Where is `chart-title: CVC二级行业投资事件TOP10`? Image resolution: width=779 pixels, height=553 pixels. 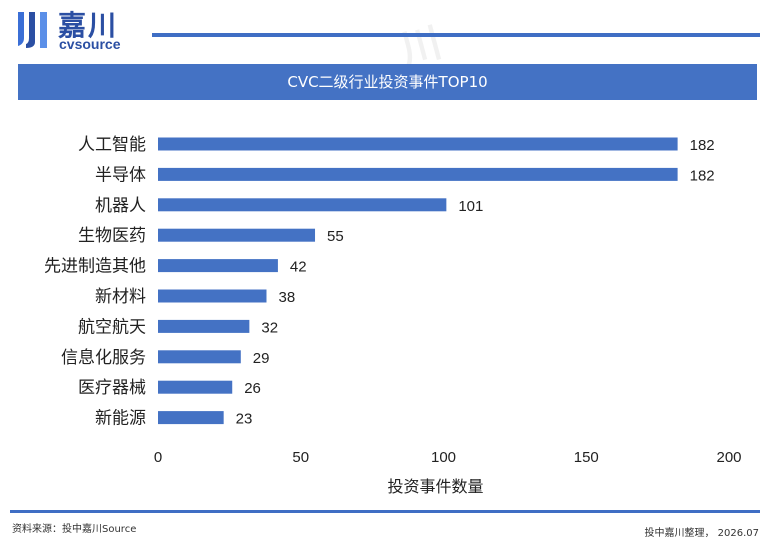 chart-title: CVC二级行业投资事件TOP10 is located at coordinates (387, 82).